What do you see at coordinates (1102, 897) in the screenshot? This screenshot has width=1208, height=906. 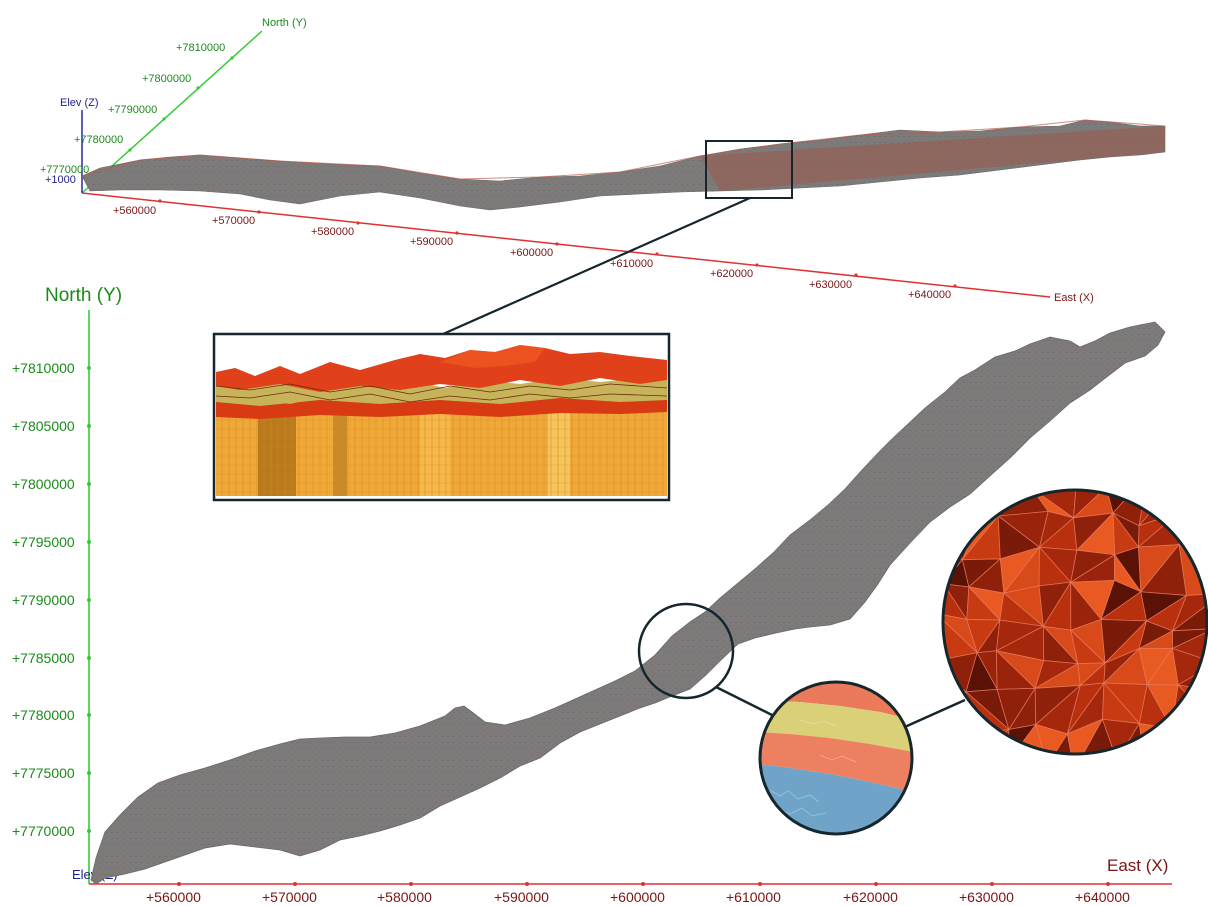 I see `plan-east-tick: +640000` at bounding box center [1102, 897].